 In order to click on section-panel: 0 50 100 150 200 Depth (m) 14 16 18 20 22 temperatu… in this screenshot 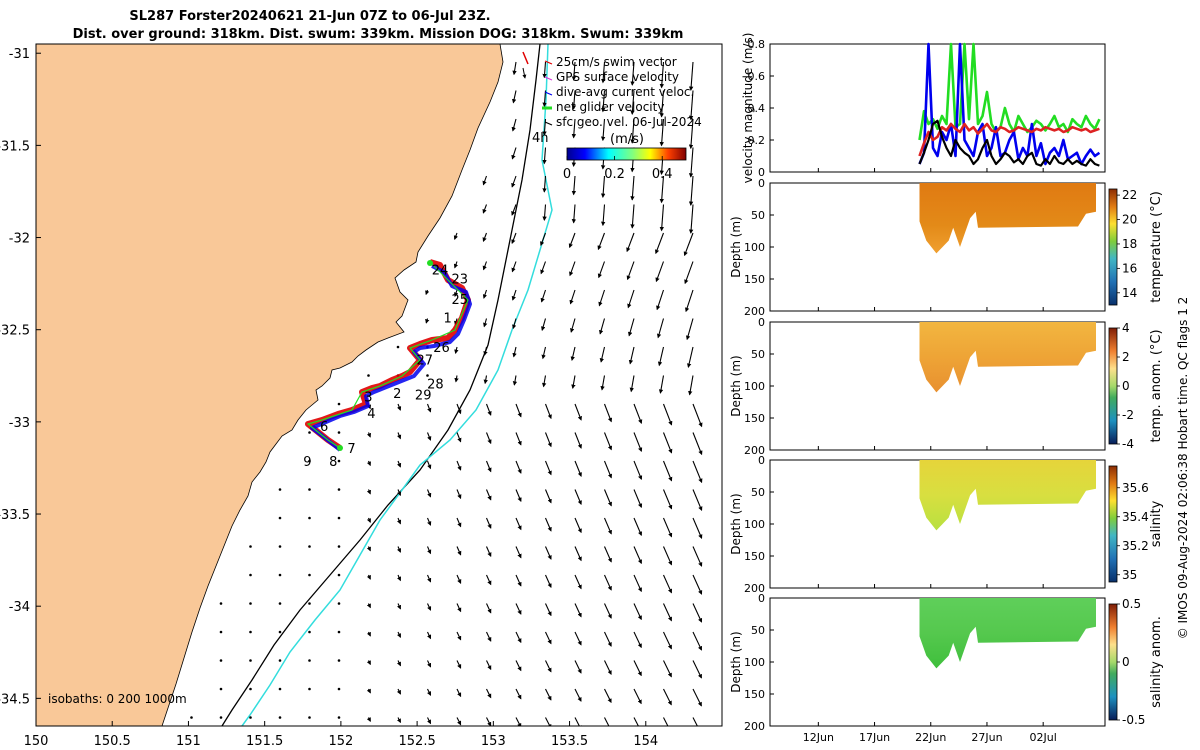, I will do `click(946, 247)`.